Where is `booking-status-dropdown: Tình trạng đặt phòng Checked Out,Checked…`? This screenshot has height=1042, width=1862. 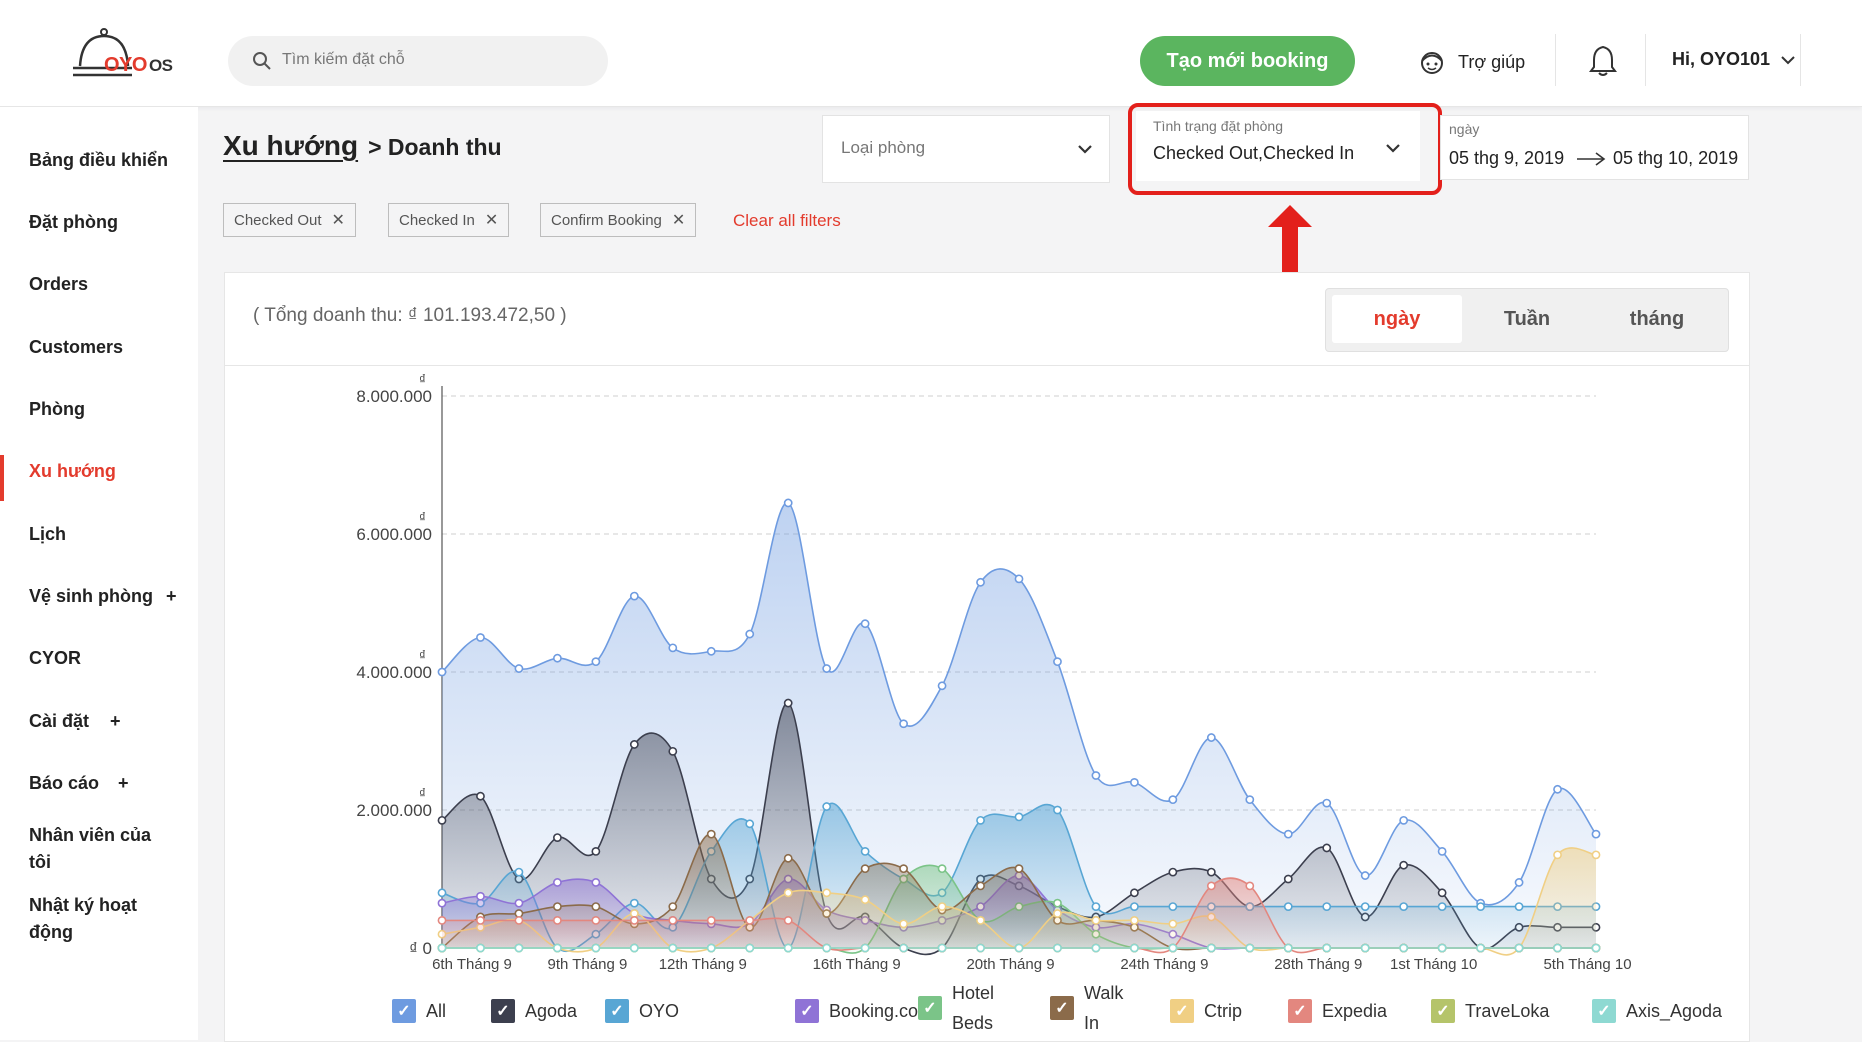
booking-status-dropdown: Tình trạng đặt phòng Checked Out,Checked… is located at coordinates (1278, 146).